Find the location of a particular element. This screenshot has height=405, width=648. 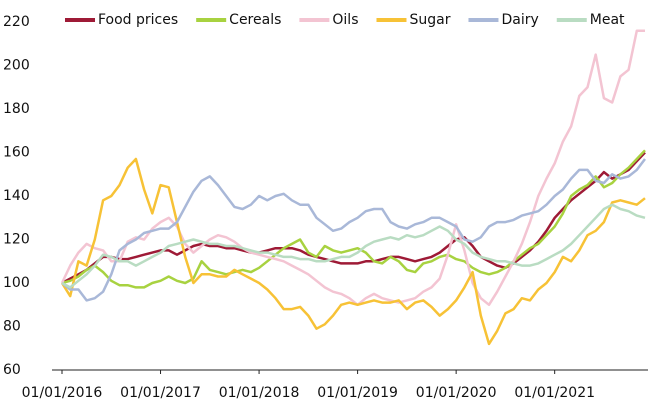

y-tick-label: 160 is located at coordinates (16, 153).